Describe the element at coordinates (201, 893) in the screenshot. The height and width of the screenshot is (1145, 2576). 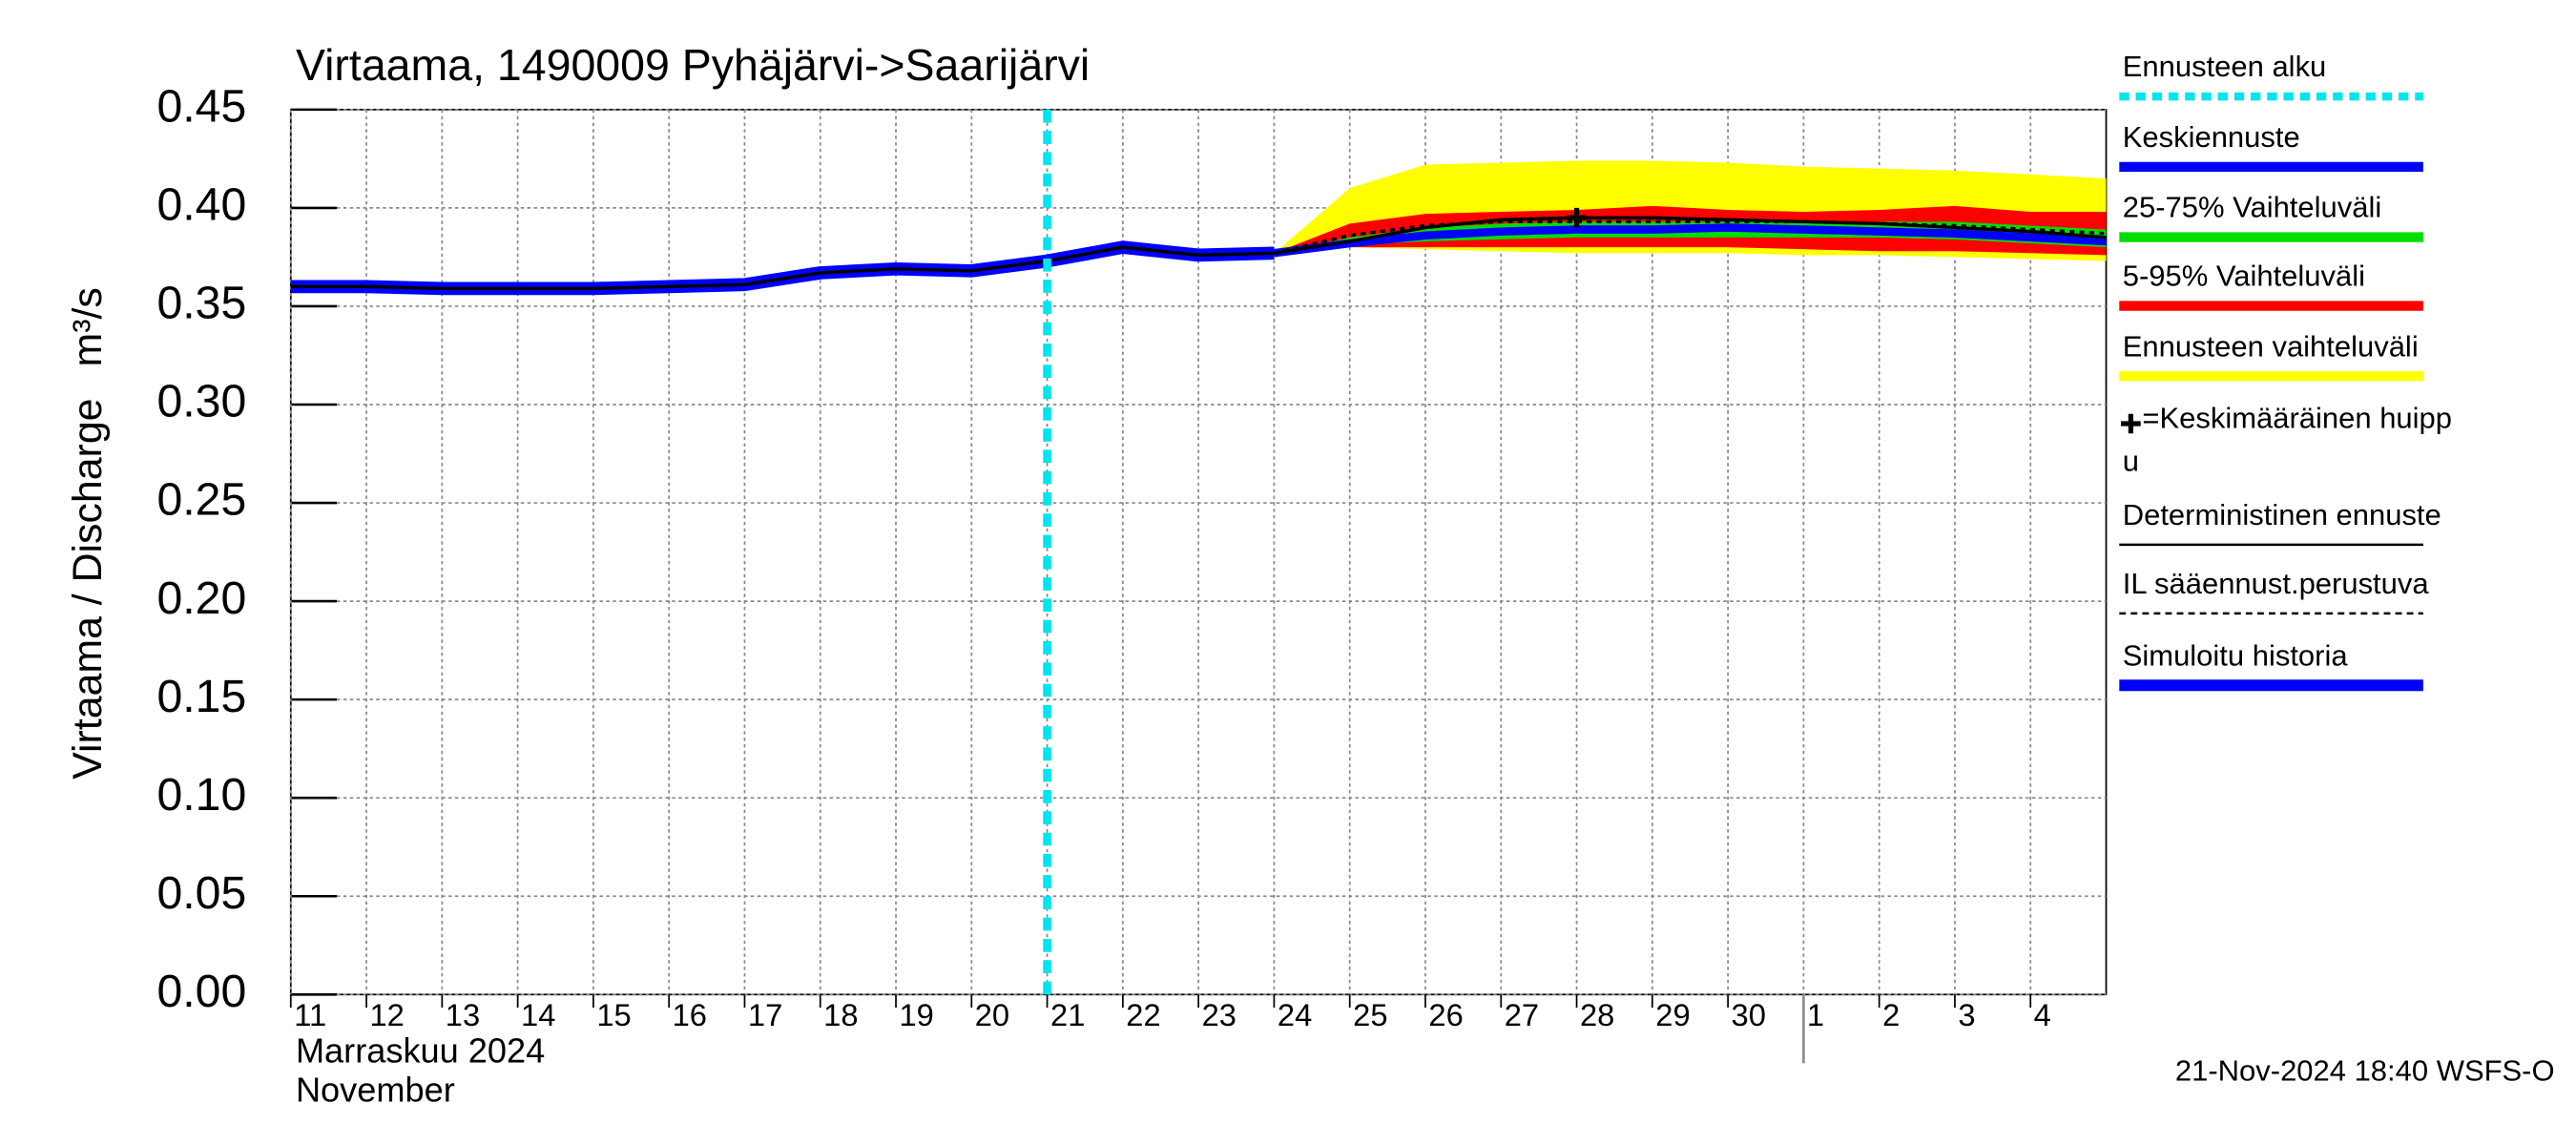
I see `y-tick-label: 0.05` at that location.